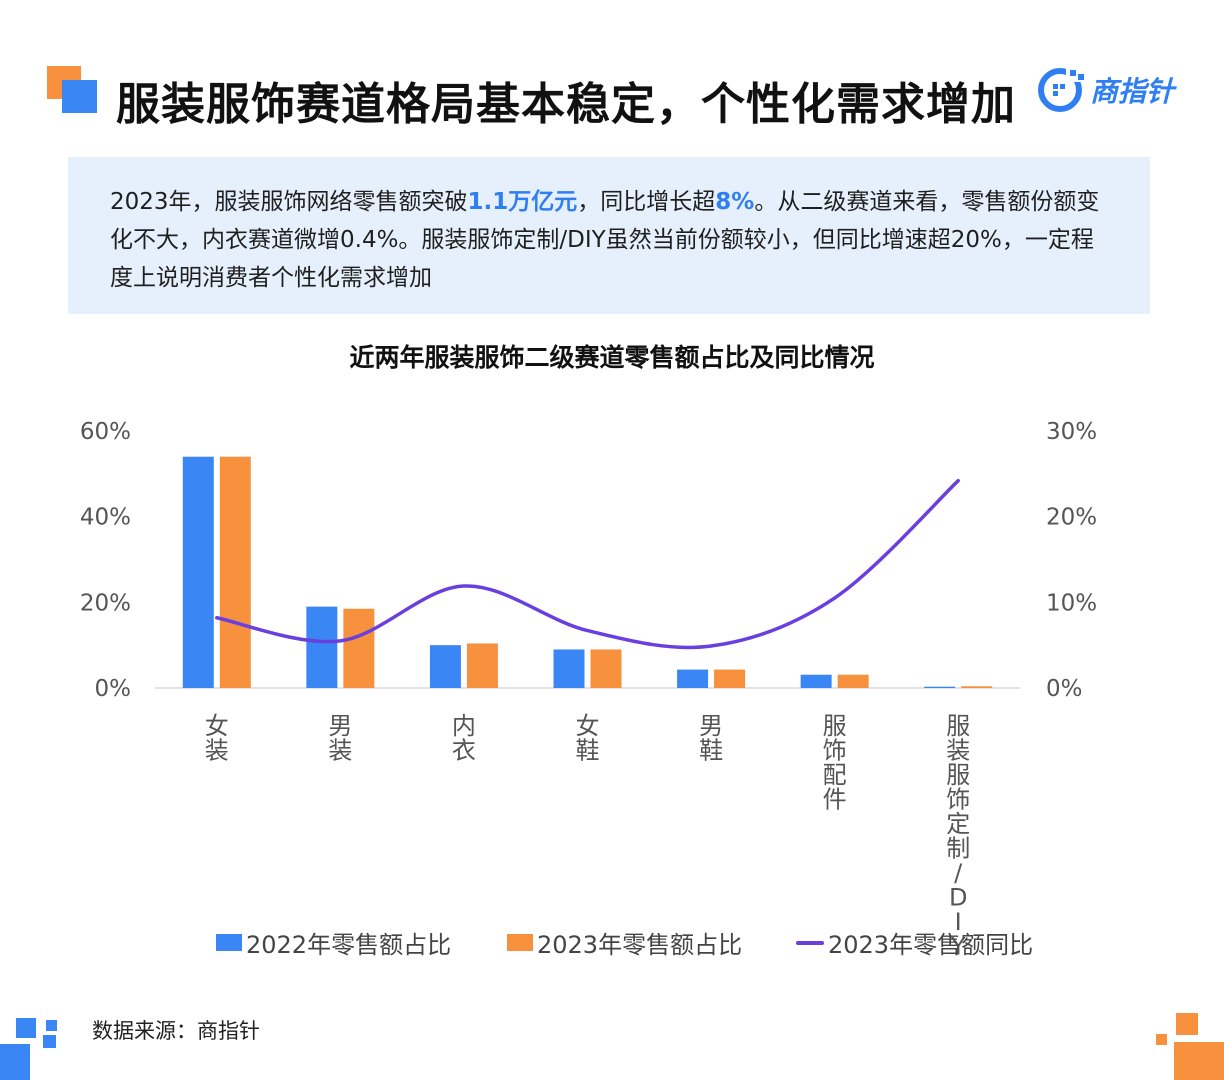 The width and height of the screenshot is (1224, 1080). I want to click on summary-text-2: ，同比增长超, so click(646, 202).